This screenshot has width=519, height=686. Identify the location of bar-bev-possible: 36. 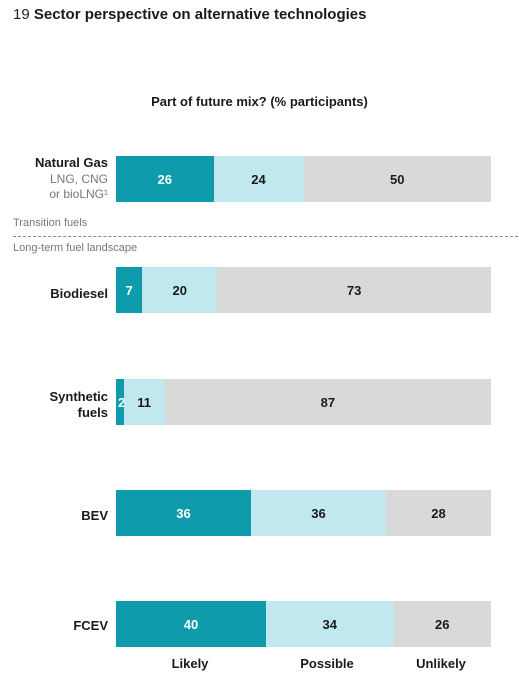
(318, 513).